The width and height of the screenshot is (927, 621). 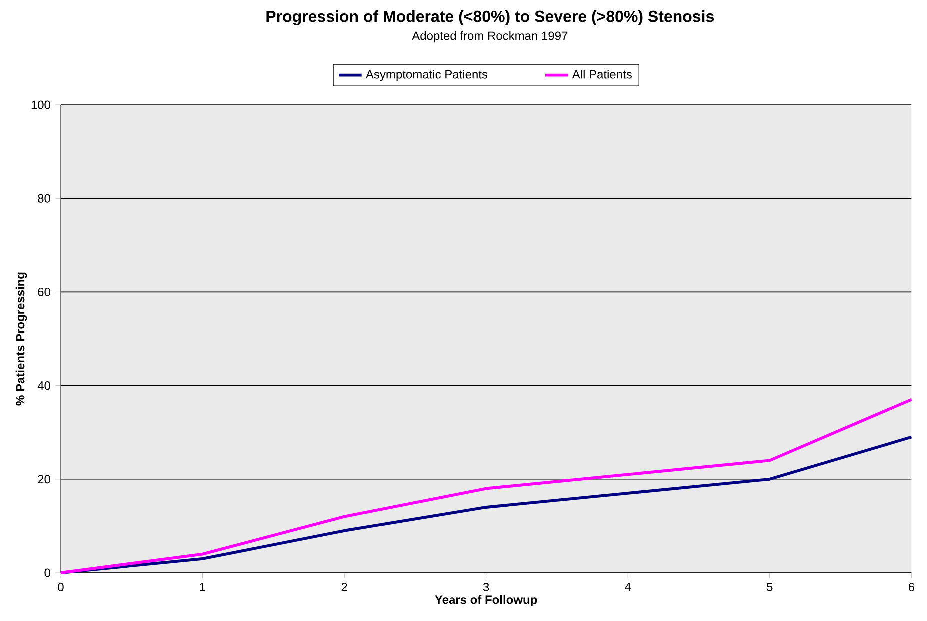 I want to click on x-axis-title: Years of Followup, so click(x=486, y=601).